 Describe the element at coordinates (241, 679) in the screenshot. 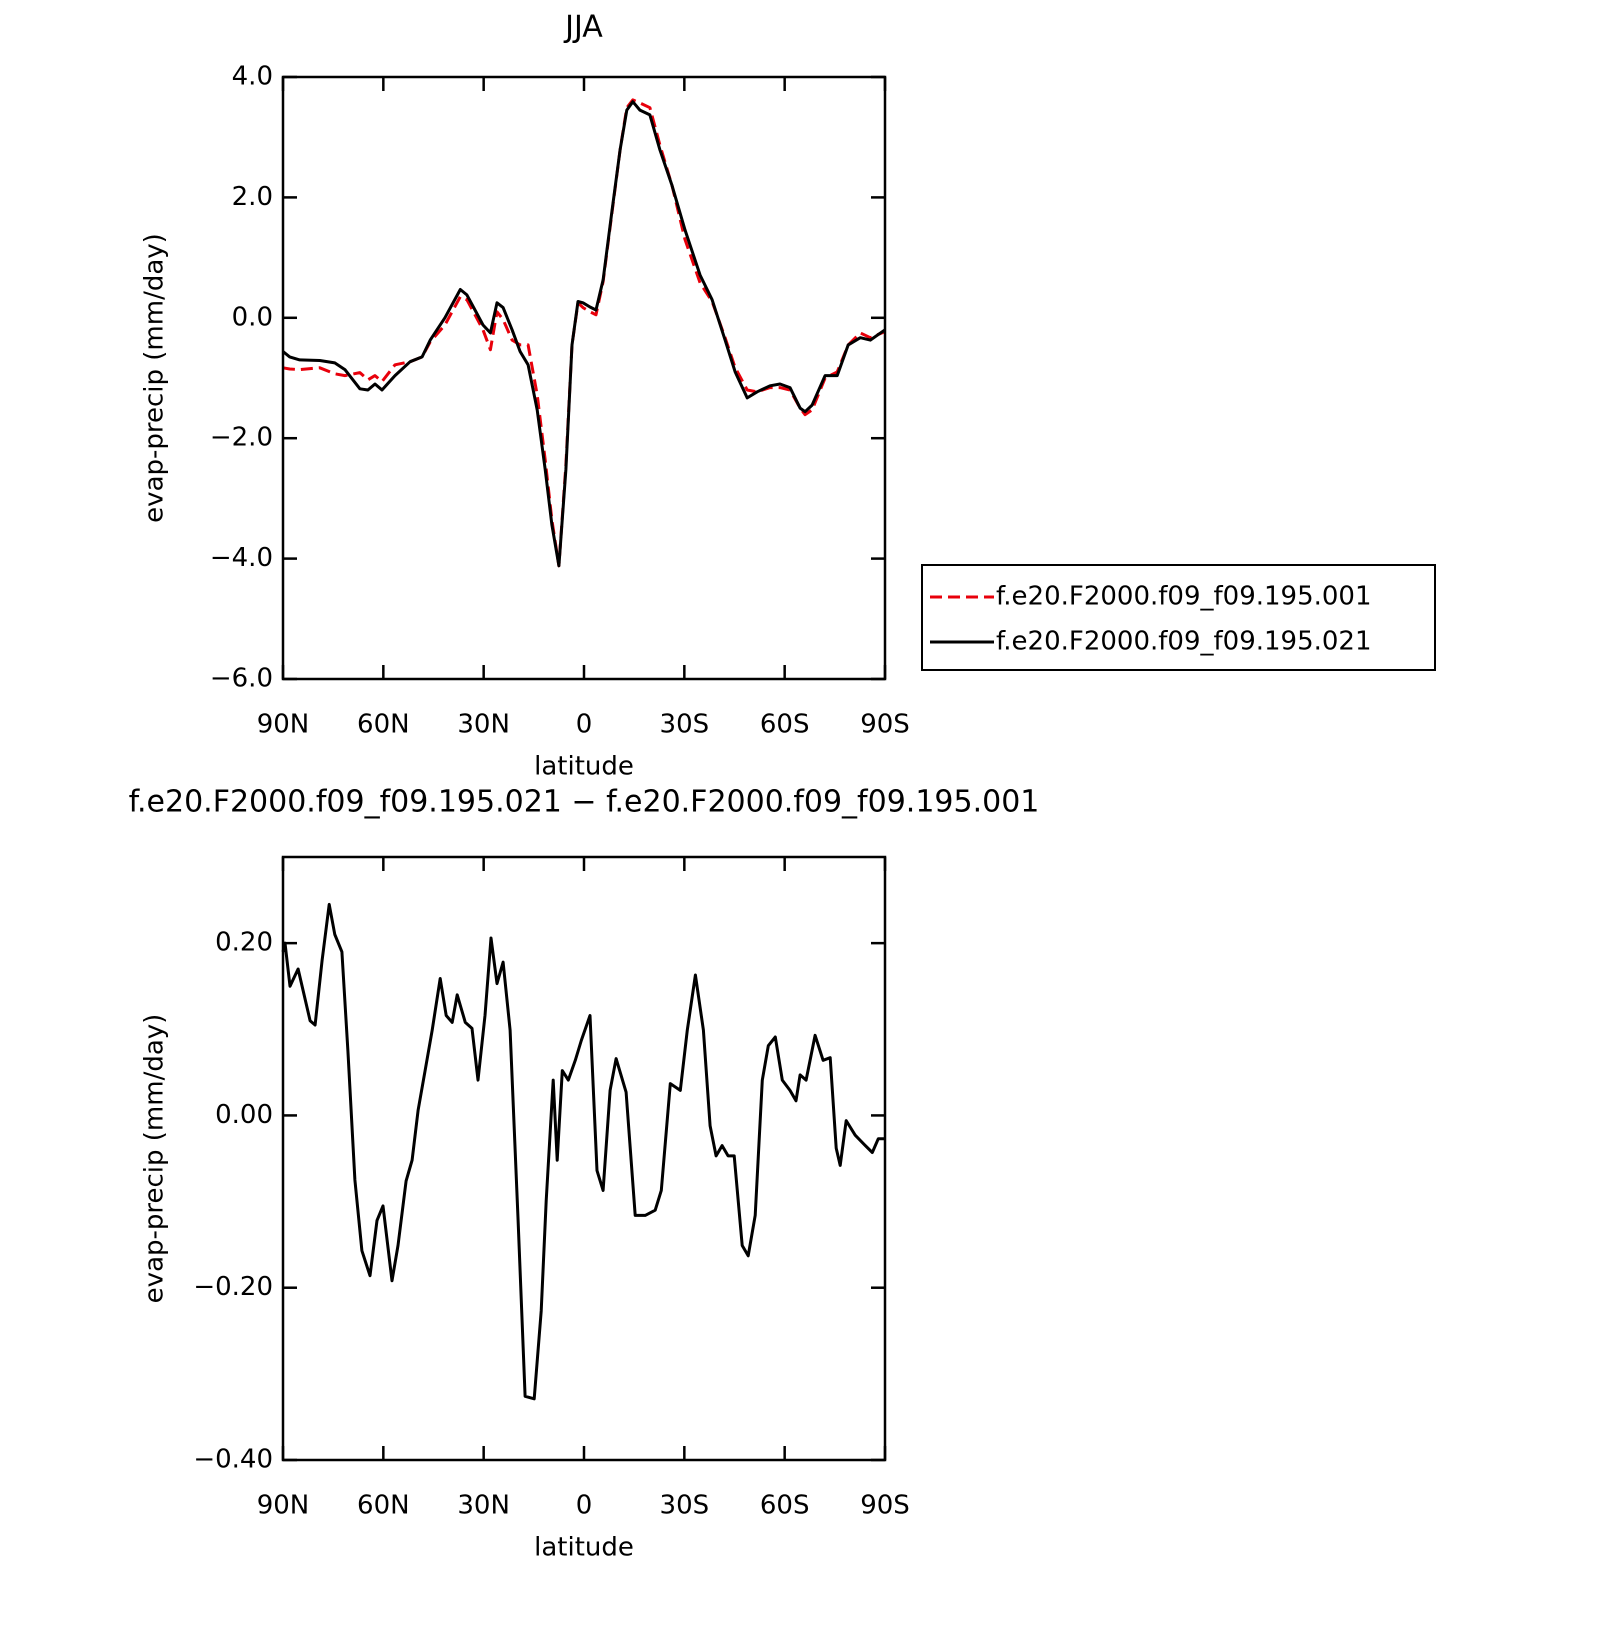

I see `y-tick-label: −6.0` at that location.